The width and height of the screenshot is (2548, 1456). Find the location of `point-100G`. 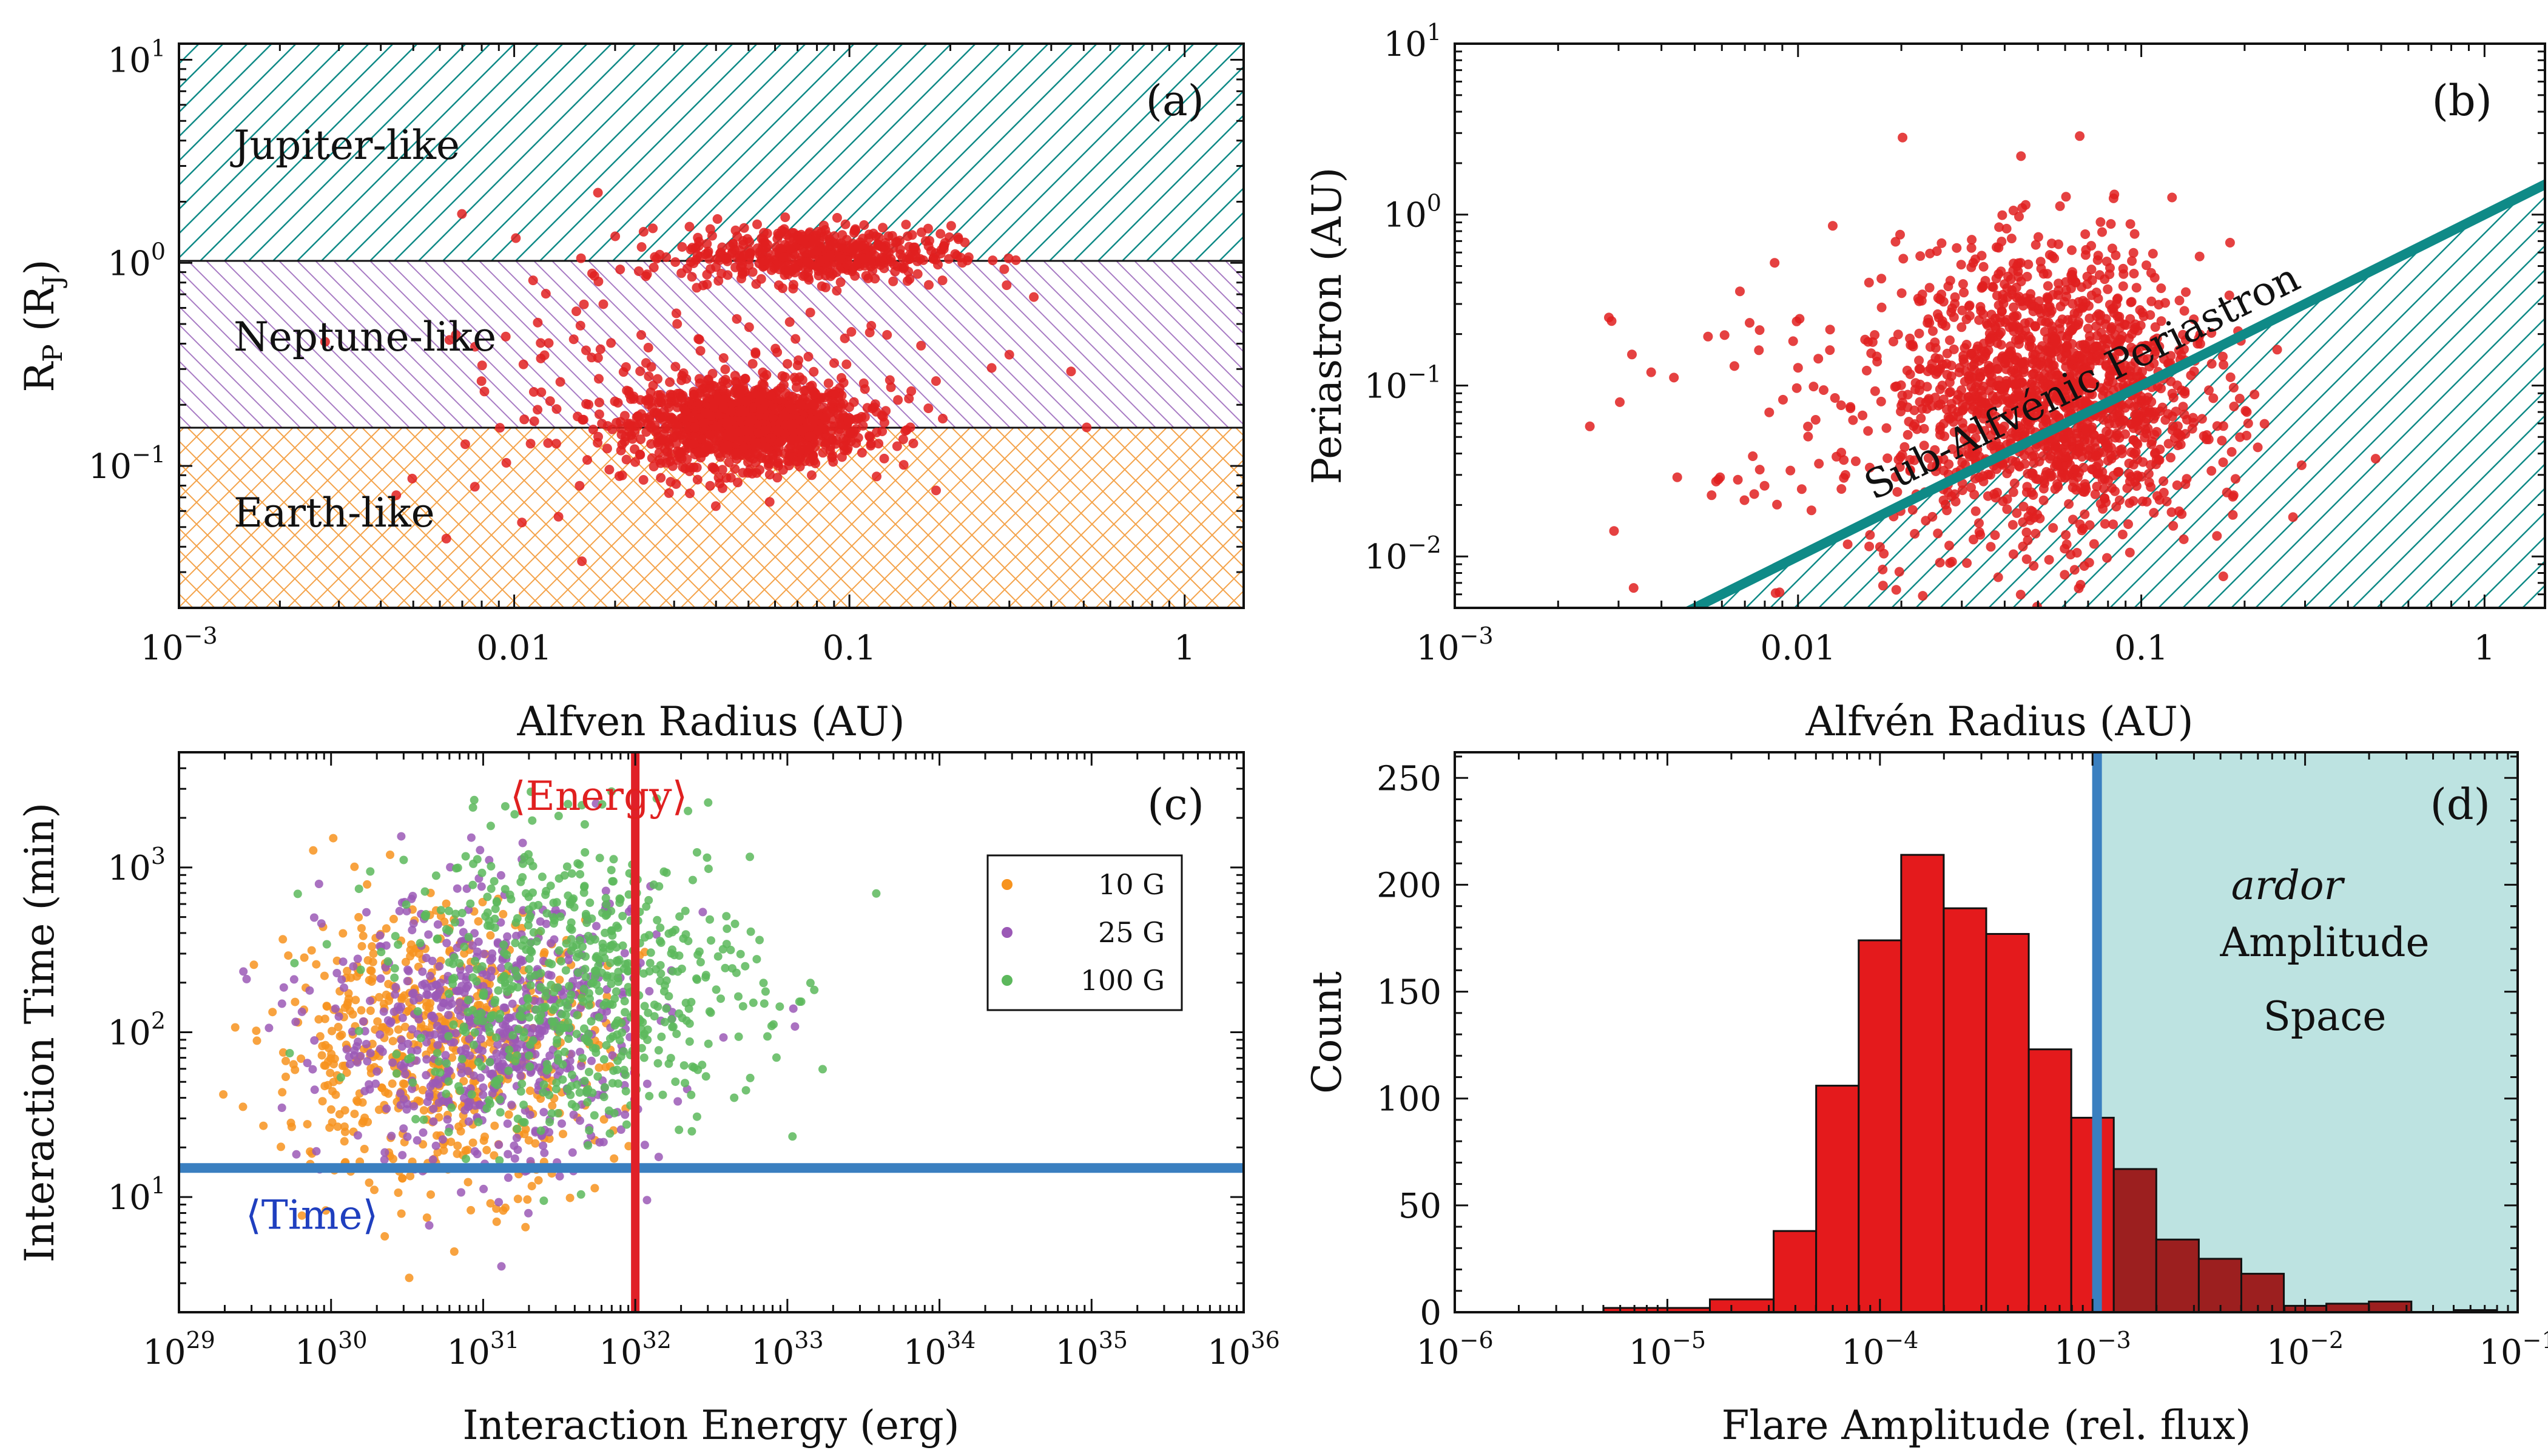

point-100G is located at coordinates (740, 954).